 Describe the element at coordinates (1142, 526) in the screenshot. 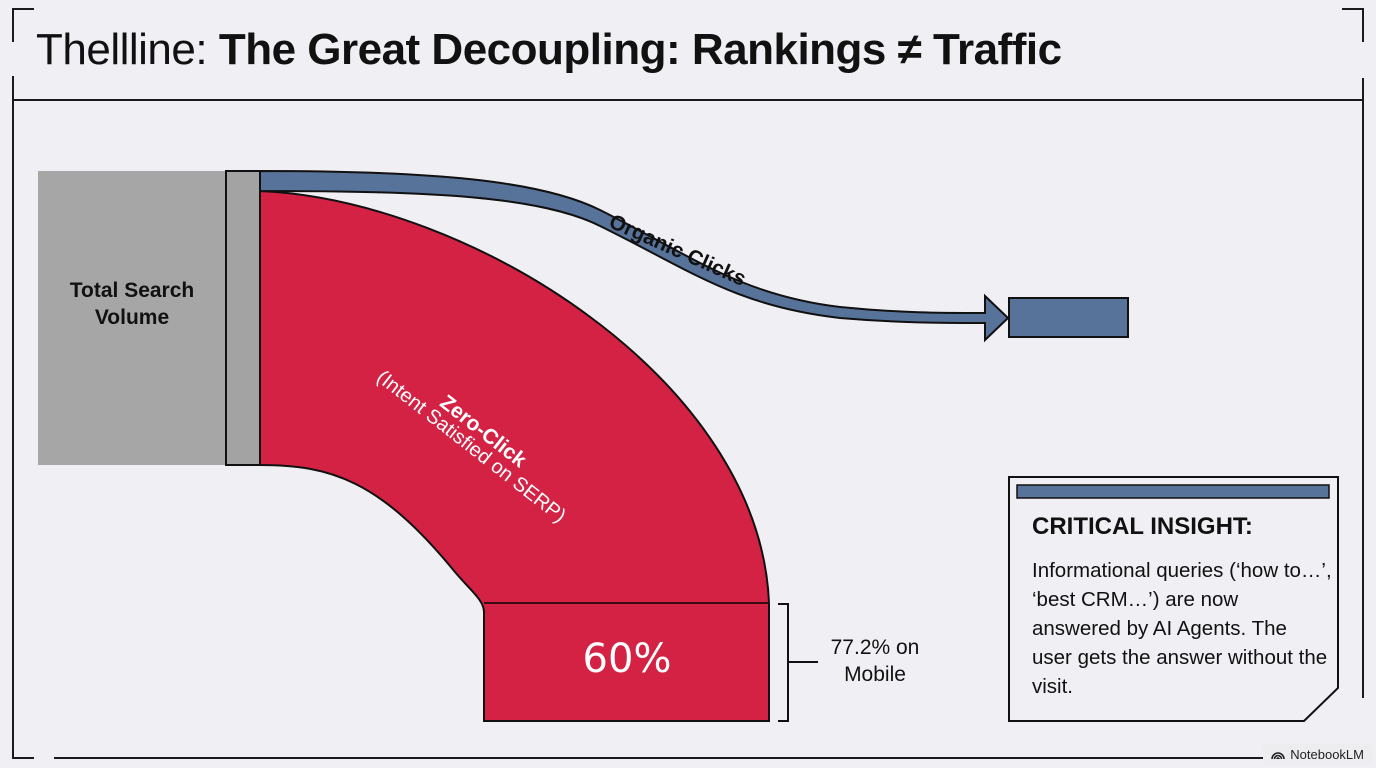

I see `insight-title: CRITICAL INSIGHT:` at that location.